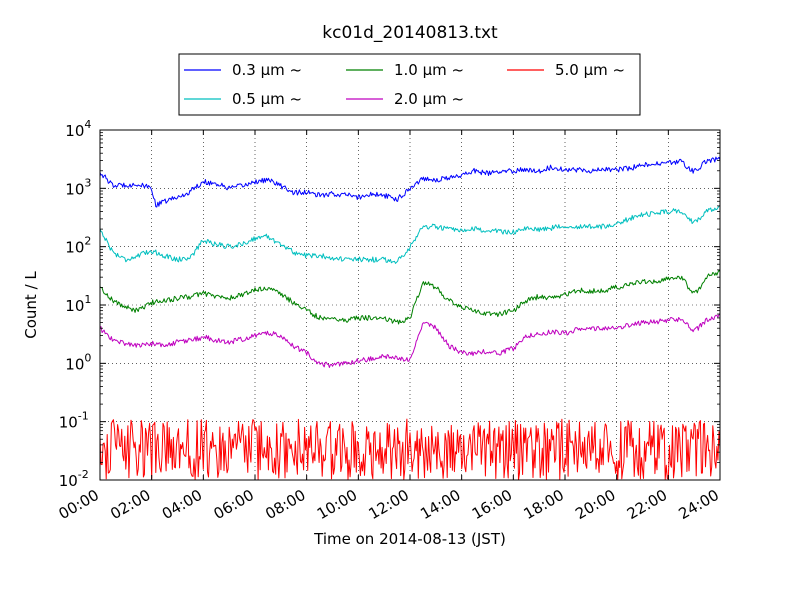  What do you see at coordinates (429, 70) in the screenshot?
I see `legend-label: 1.0 μm ~` at bounding box center [429, 70].